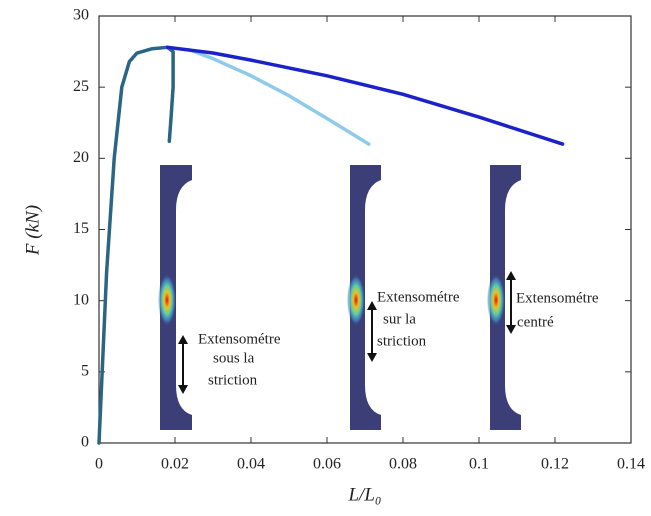 Image resolution: width=651 pixels, height=516 pixels. Describe the element at coordinates (81, 15) in the screenshot. I see `y-tick-label: 30` at that location.